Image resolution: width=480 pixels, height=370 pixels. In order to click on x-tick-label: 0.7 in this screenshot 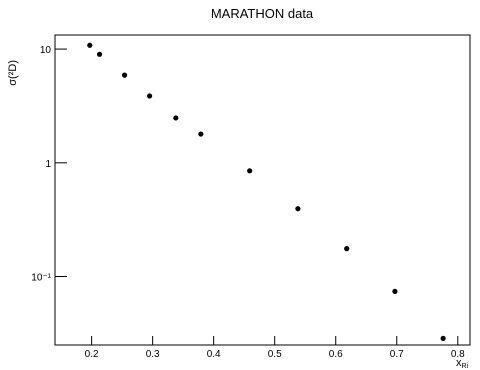, I will do `click(397, 354)`.